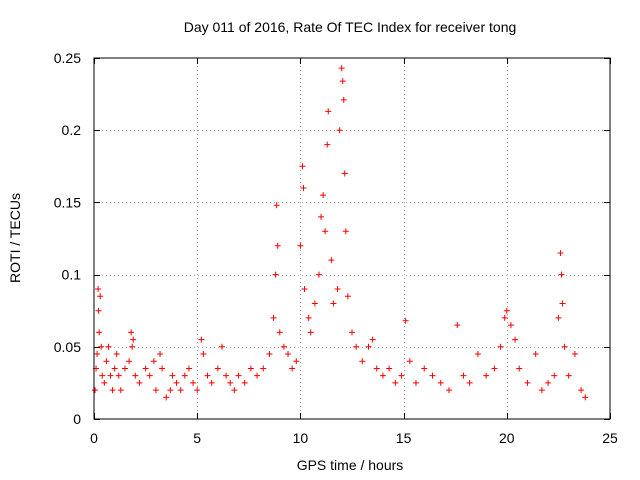 This screenshot has width=640, height=480. What do you see at coordinates (67, 58) in the screenshot?
I see `y-tick-label: 0.25` at bounding box center [67, 58].